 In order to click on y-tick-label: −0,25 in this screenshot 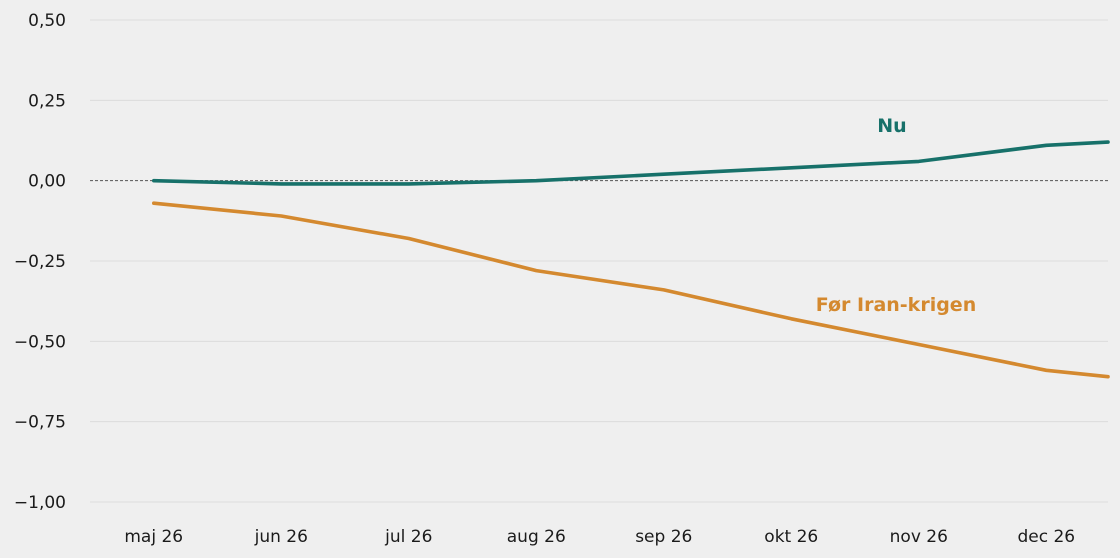, I will do `click(40, 262)`.